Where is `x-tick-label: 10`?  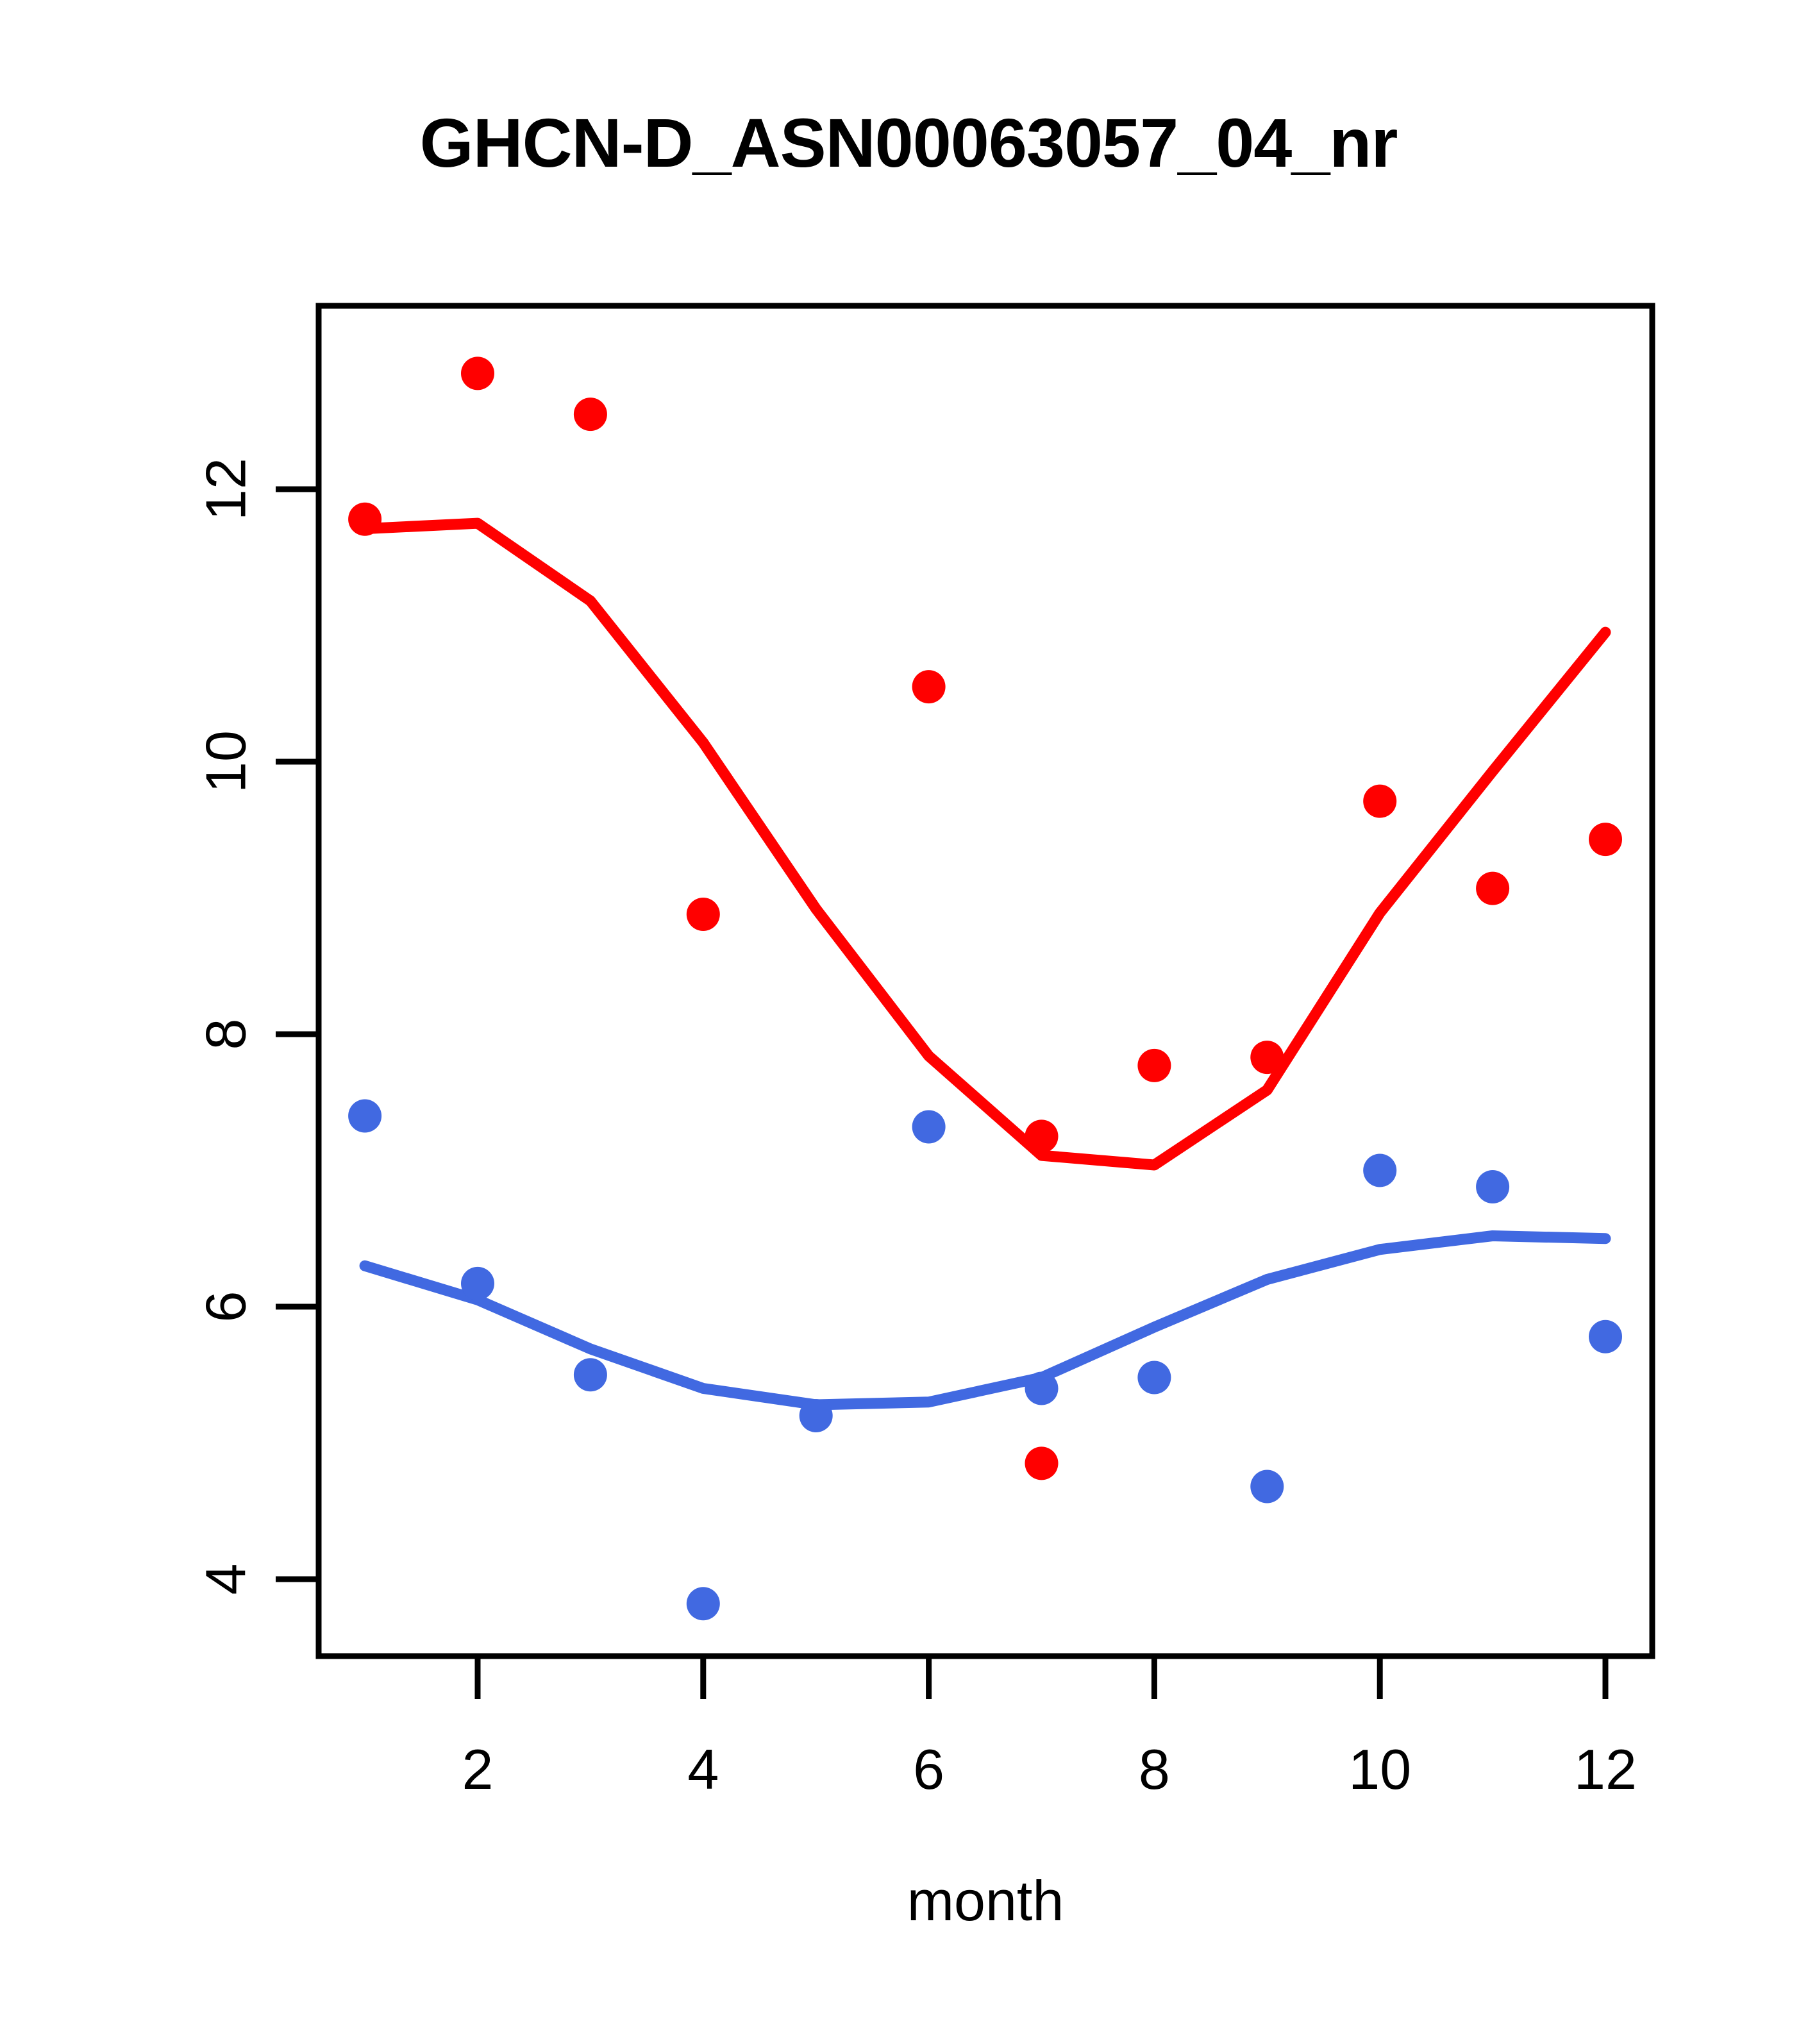
x-tick-label: 10 is located at coordinates (1379, 1769).